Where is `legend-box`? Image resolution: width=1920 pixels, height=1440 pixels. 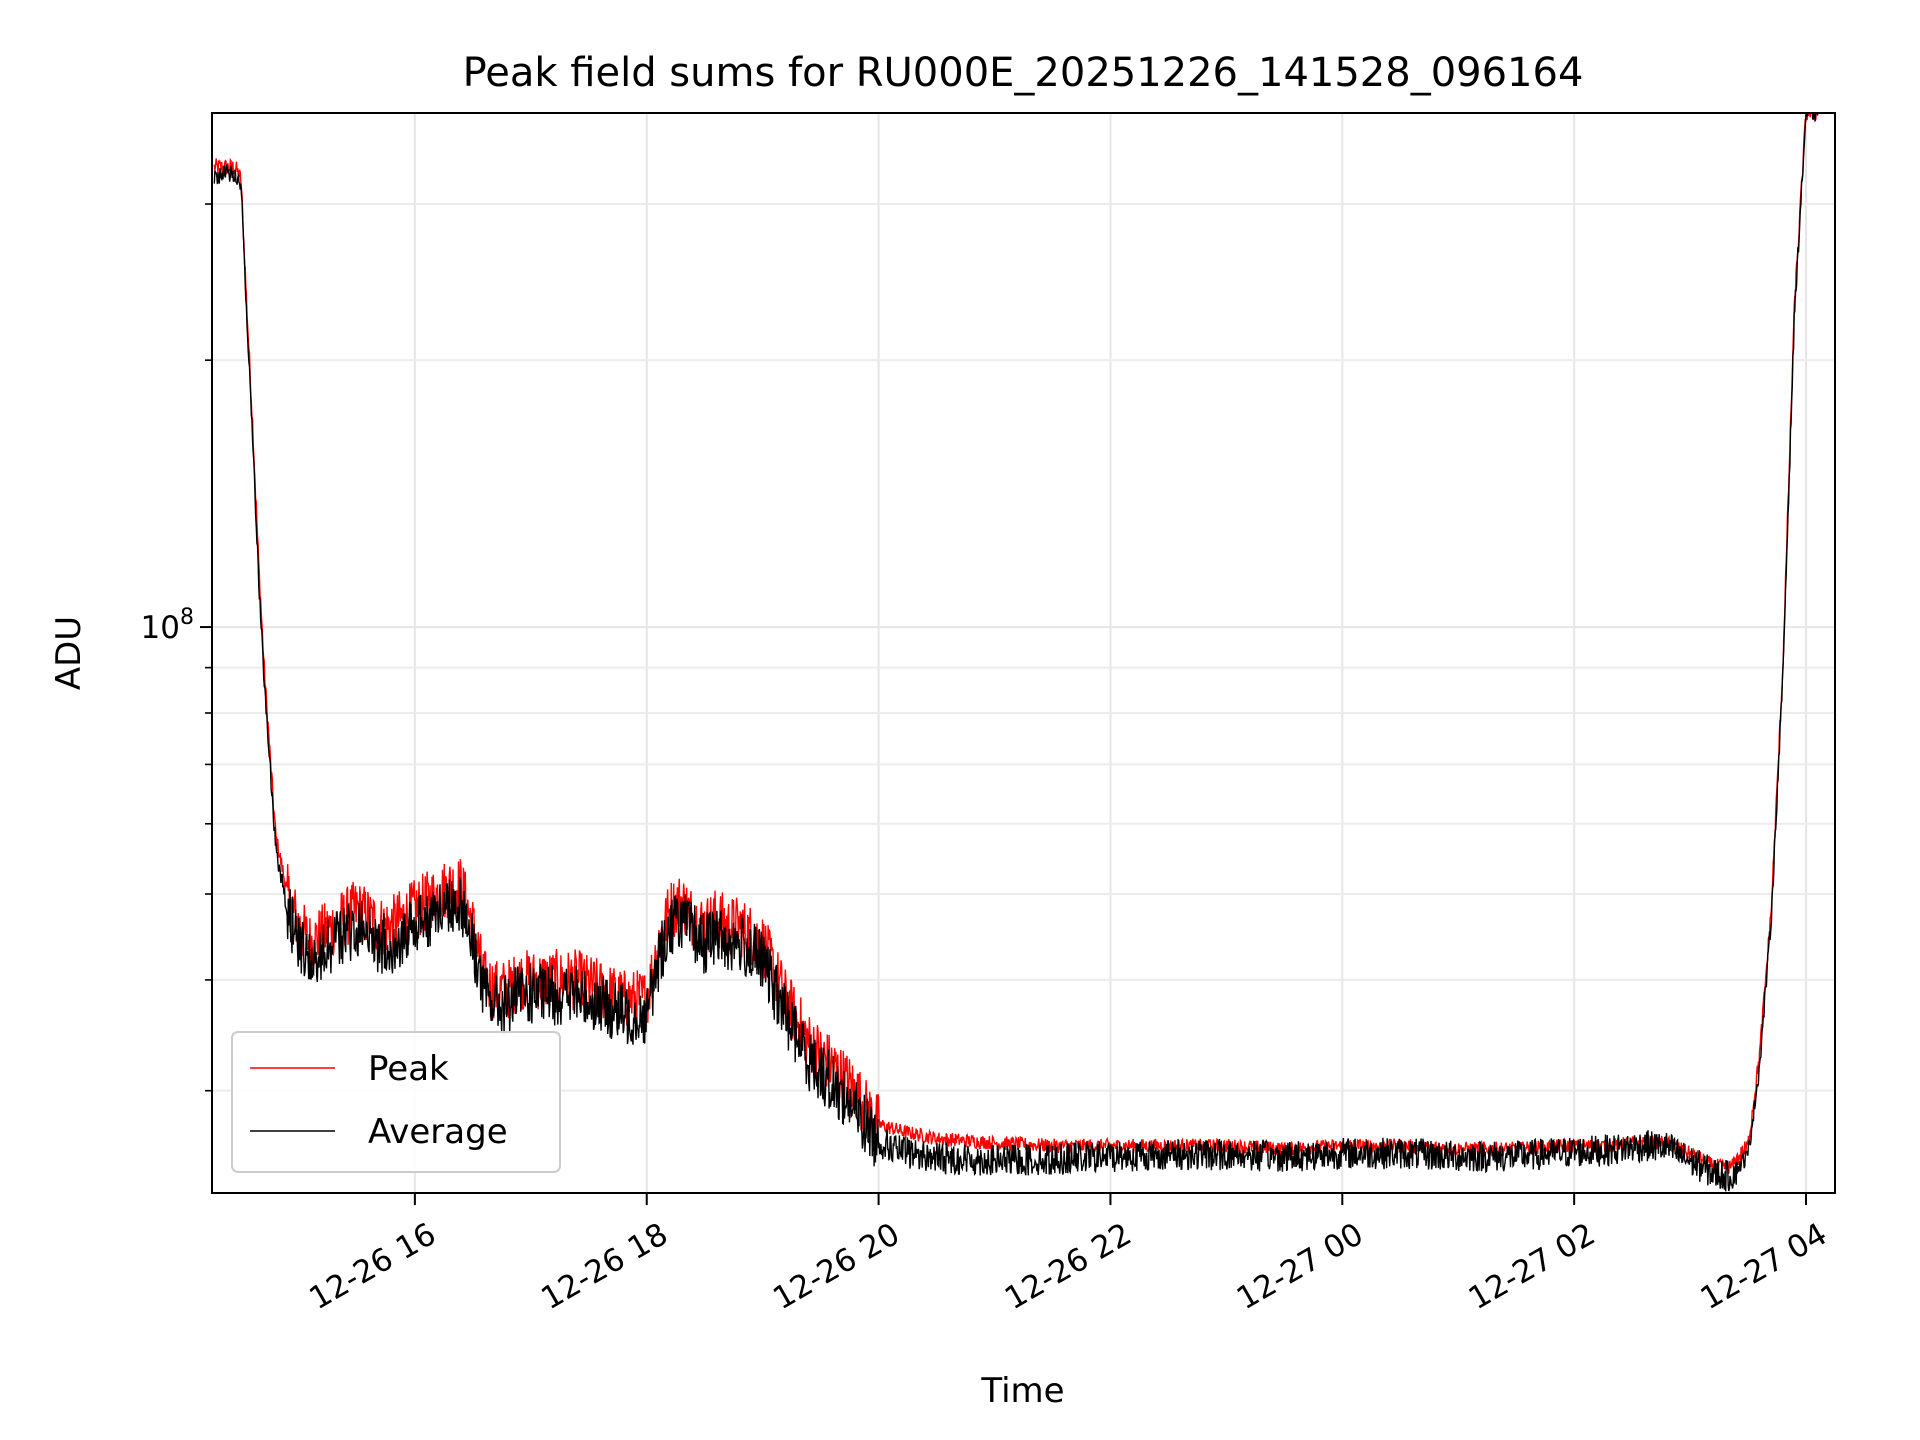
legend-box is located at coordinates (396, 1102).